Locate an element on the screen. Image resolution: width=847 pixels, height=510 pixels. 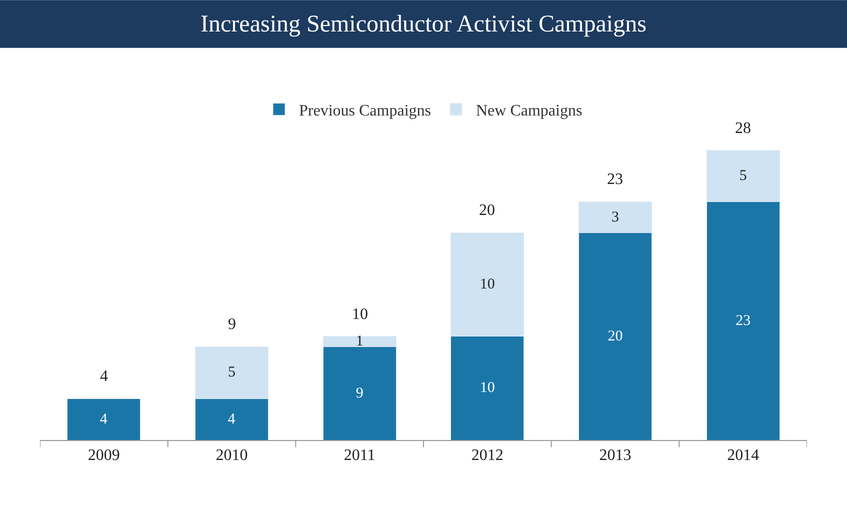
total-label: 4 is located at coordinates (104, 376).